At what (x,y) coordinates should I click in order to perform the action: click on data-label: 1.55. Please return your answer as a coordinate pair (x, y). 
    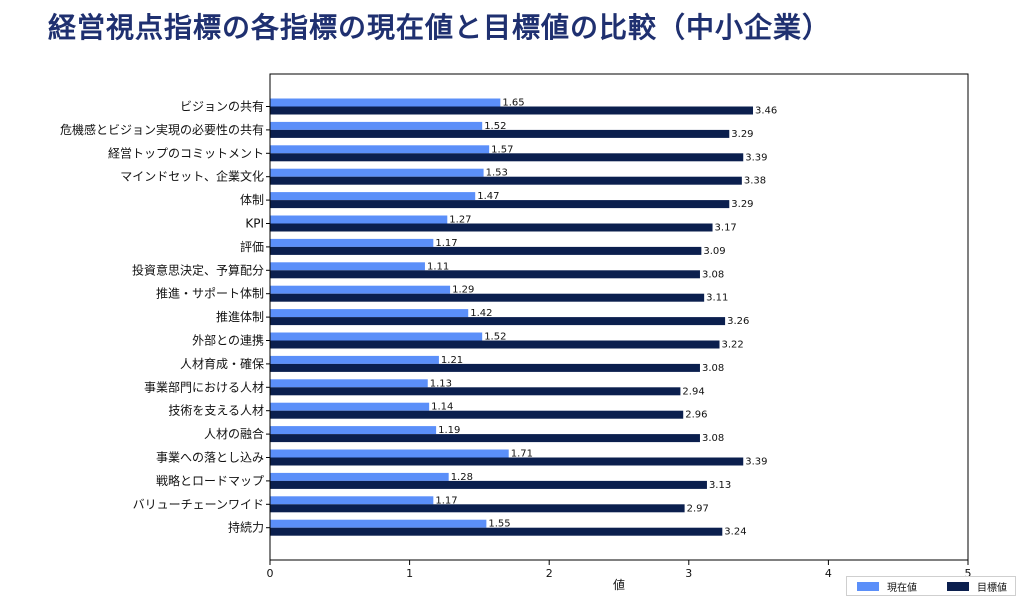
    Looking at the image, I should click on (499, 524).